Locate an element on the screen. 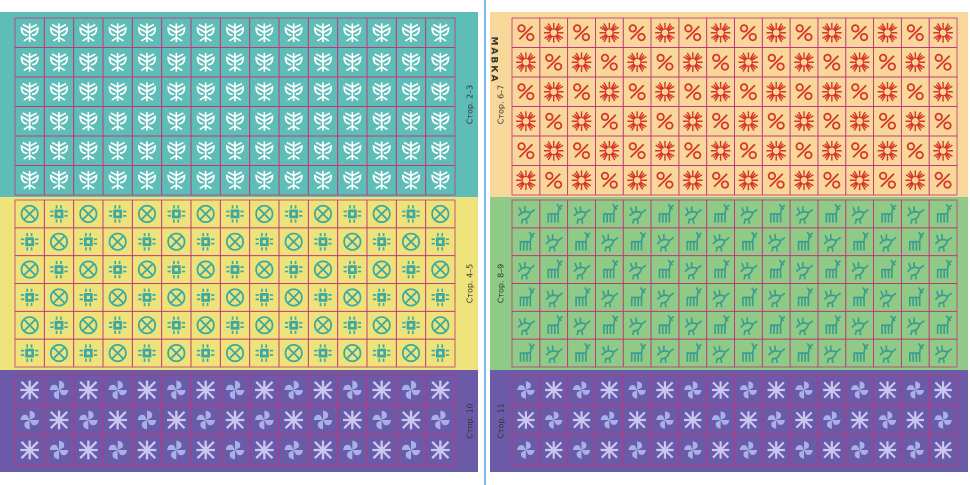  section-label: Стор. 8–9 is located at coordinates (501, 283).